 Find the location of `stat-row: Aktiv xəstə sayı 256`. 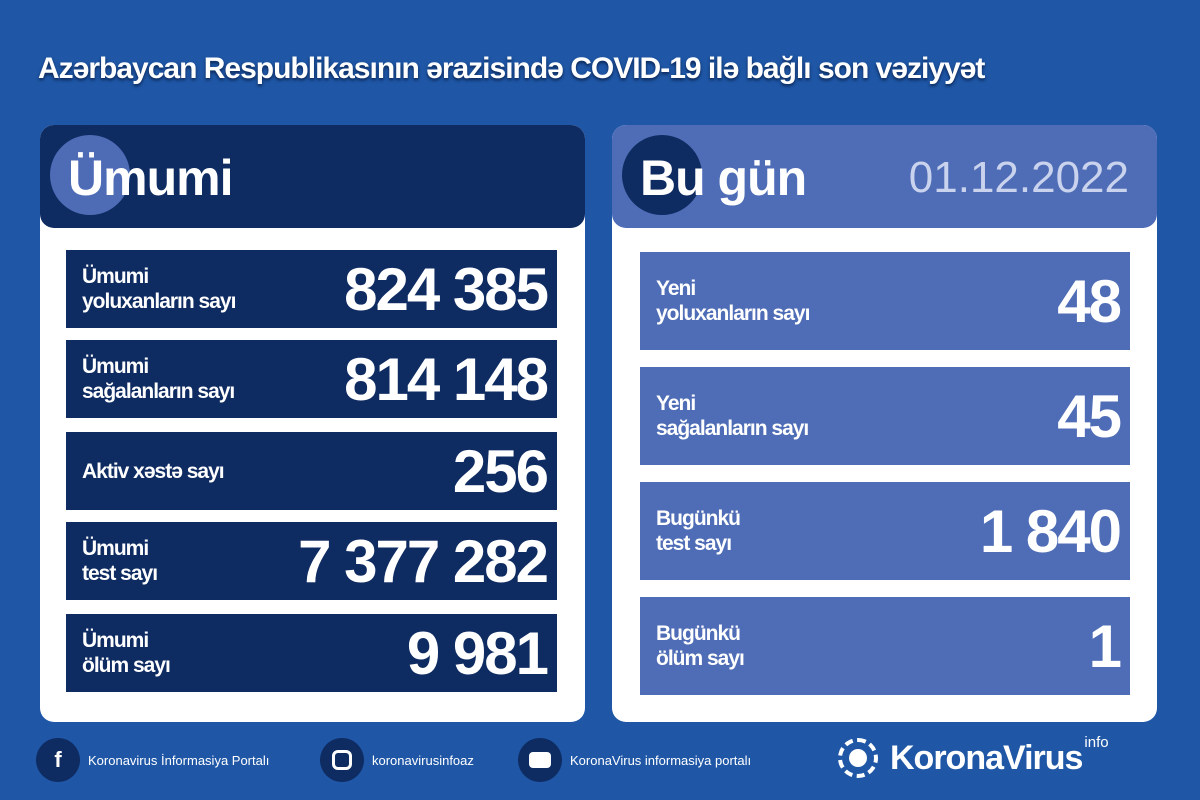

stat-row: Aktiv xəstə sayı 256 is located at coordinates (311, 471).